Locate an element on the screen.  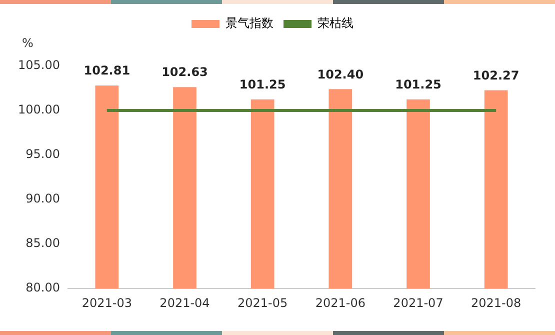
legend-label: 荣枯线 is located at coordinates (336, 23).